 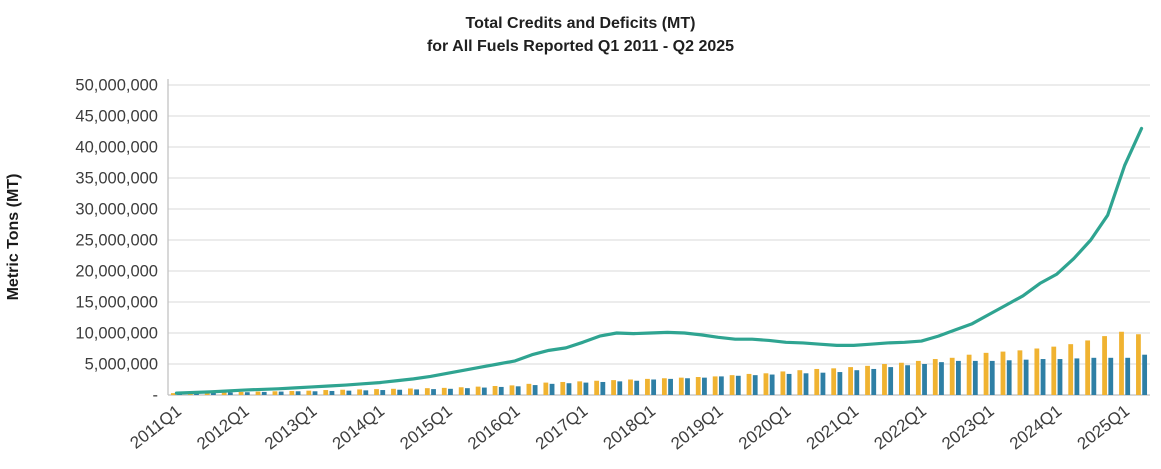 What do you see at coordinates (764, 427) in the screenshot?
I see `x-tick-label: 2020Q1` at bounding box center [764, 427].